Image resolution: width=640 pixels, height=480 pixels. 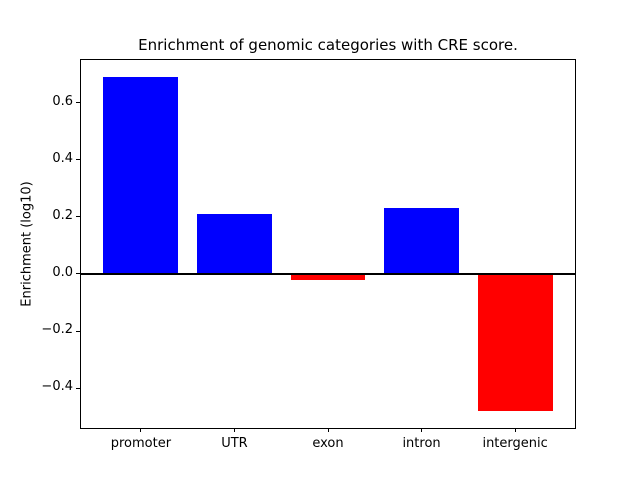 I want to click on y-tick-label: 0.4, so click(x=62, y=158).